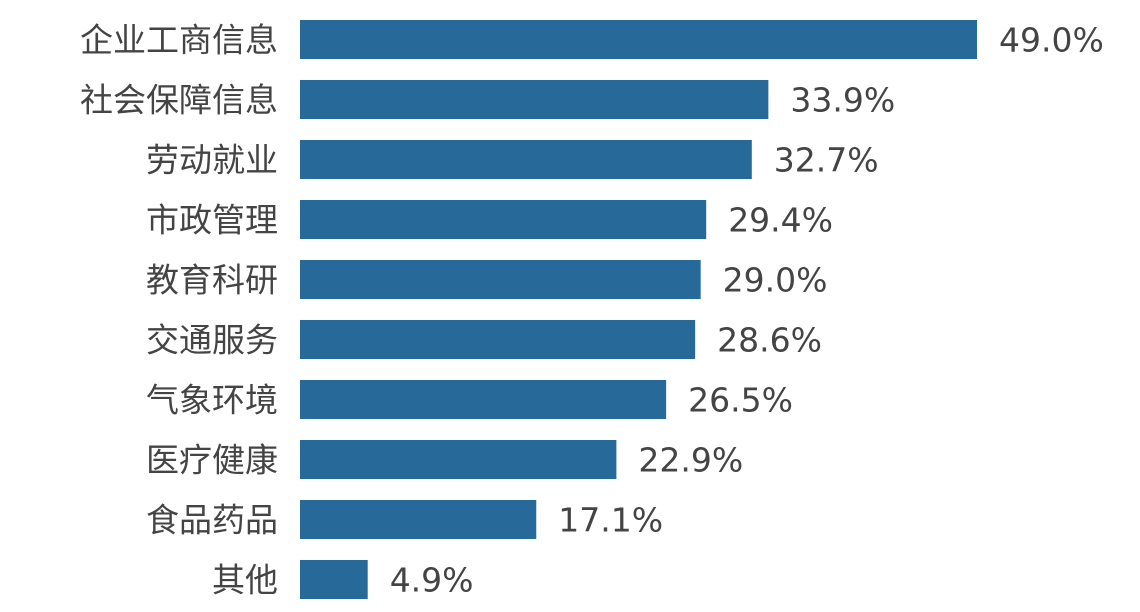  What do you see at coordinates (826, 160) in the screenshot?
I see `value-label: 32.7%` at bounding box center [826, 160].